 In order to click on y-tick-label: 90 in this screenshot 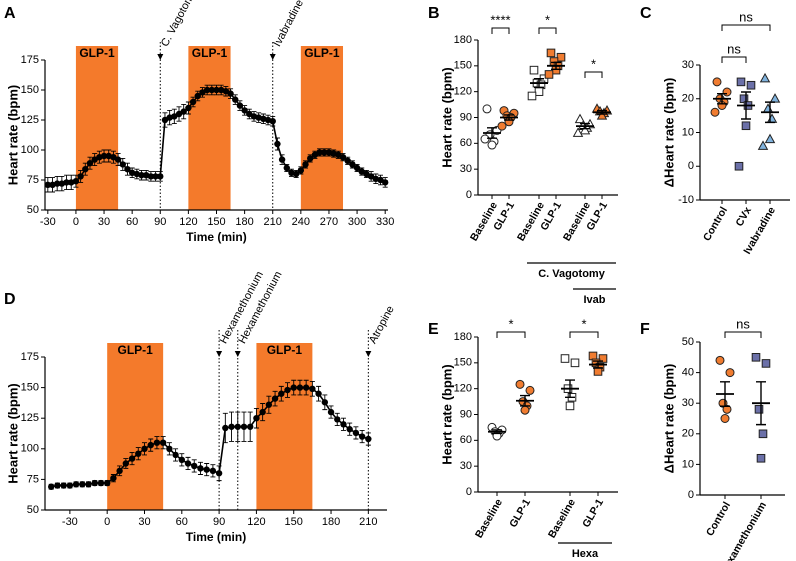, I will do `click(466, 414)`.